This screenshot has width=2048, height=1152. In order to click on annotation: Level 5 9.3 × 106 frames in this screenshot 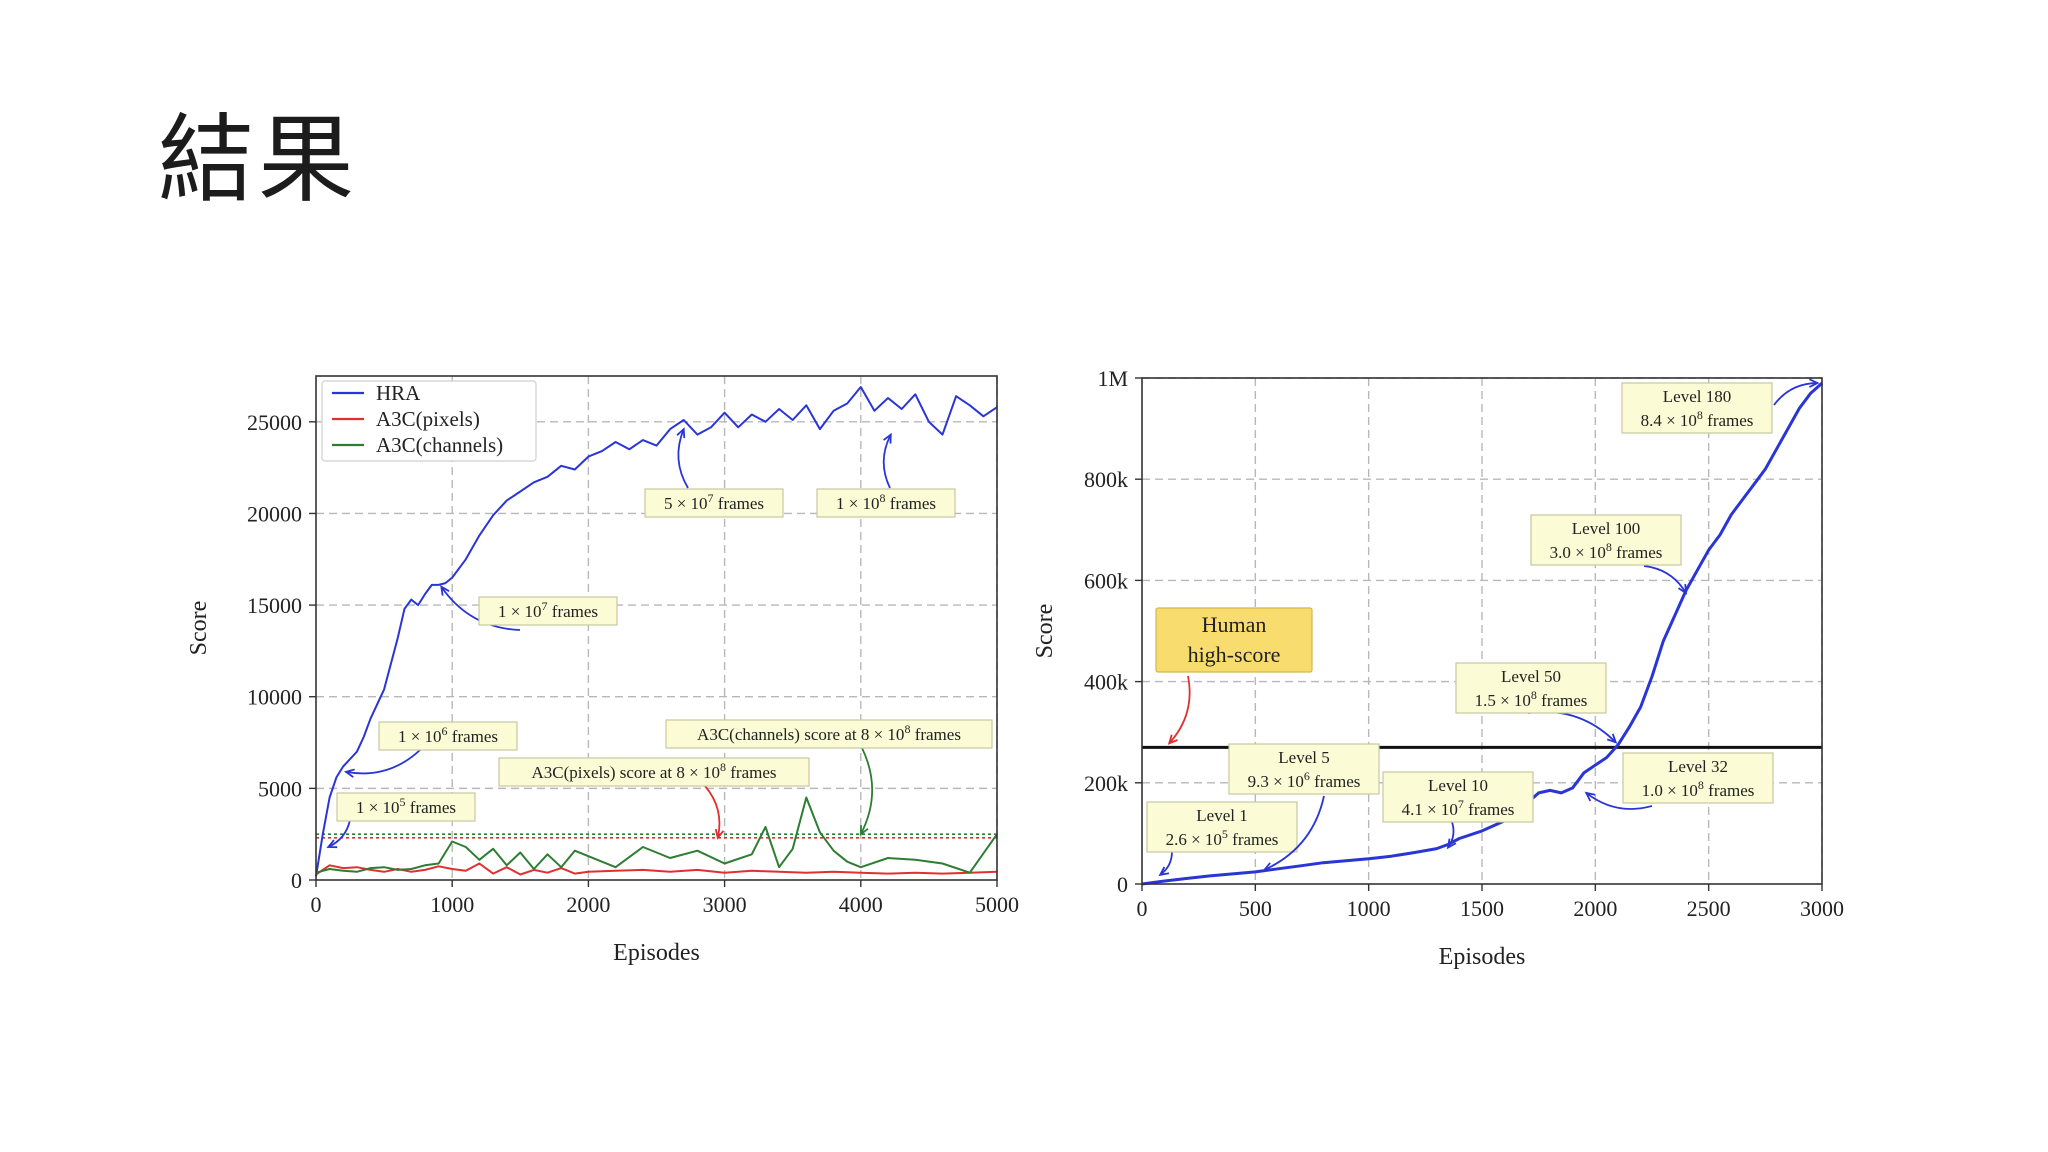, I will do `click(1304, 807)`.